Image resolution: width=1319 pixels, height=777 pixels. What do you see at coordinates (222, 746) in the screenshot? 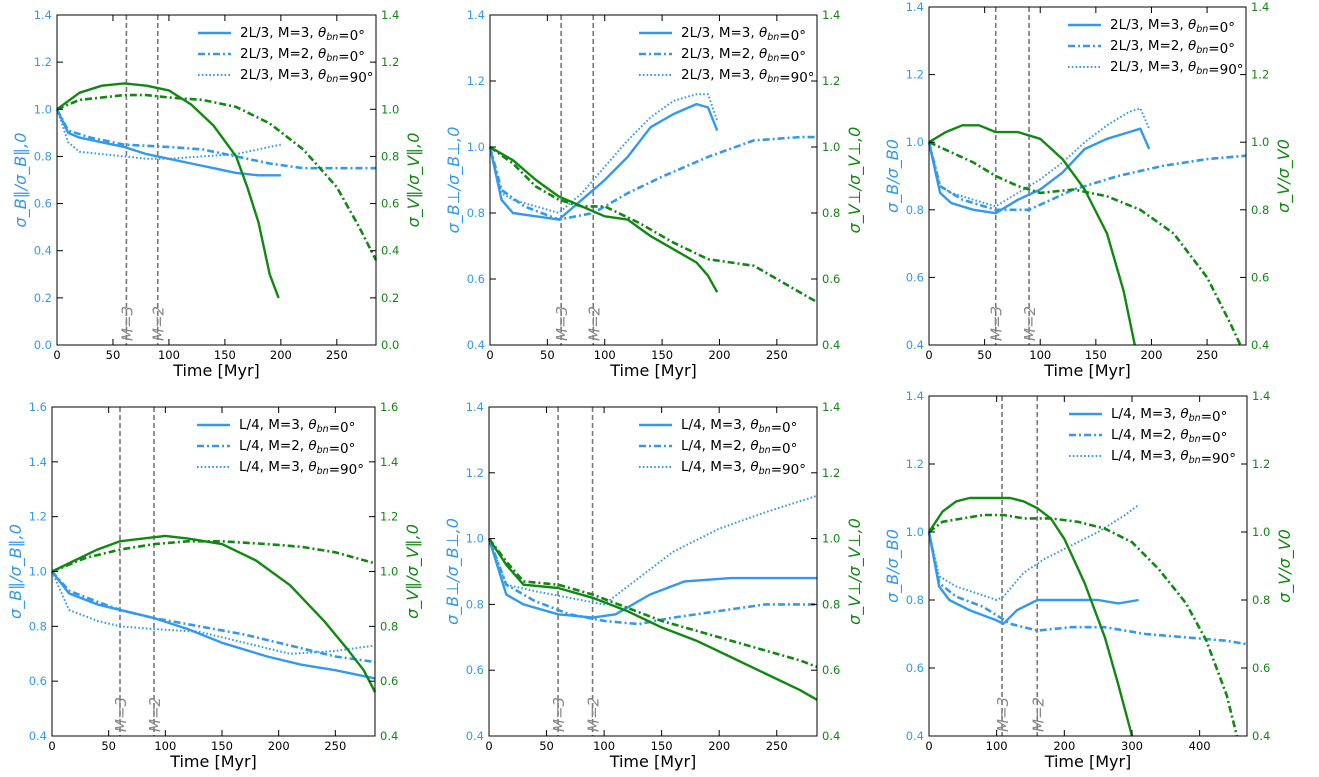
I see `x-tick-label: 150` at bounding box center [222, 746].